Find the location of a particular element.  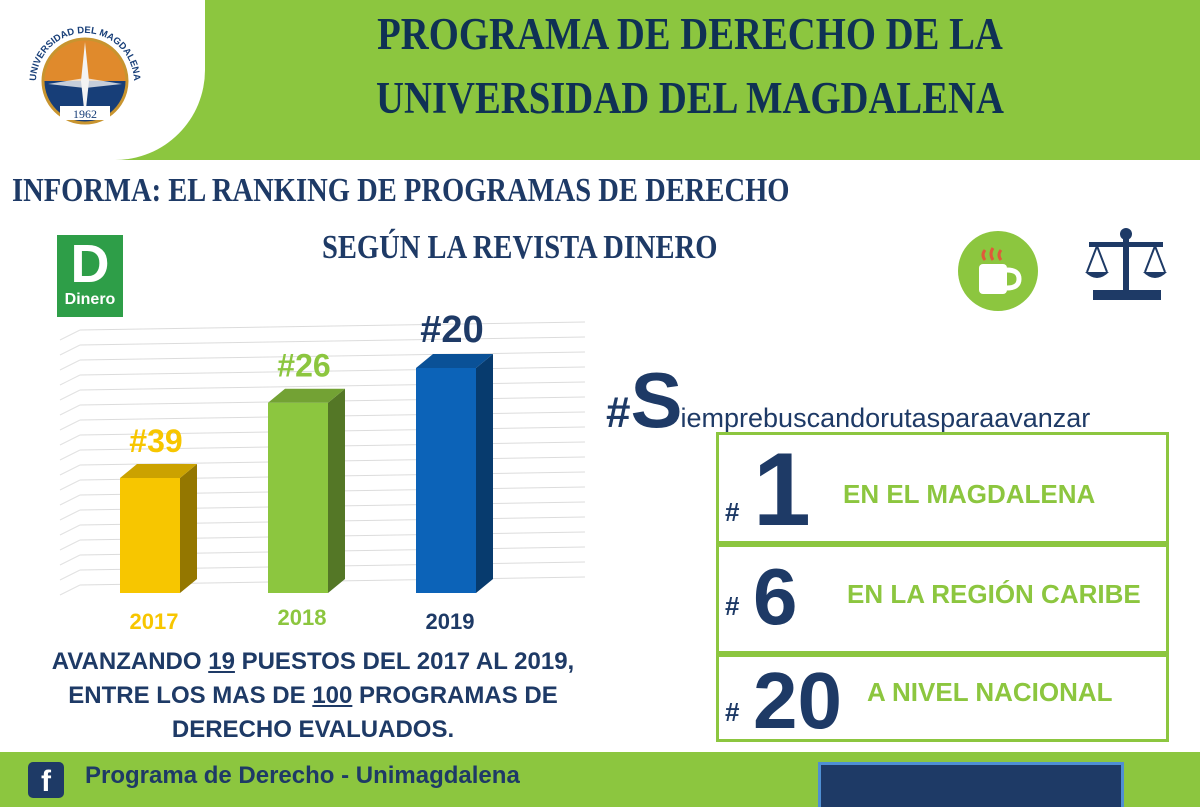

facebook-icon: f is located at coordinates (46, 780).